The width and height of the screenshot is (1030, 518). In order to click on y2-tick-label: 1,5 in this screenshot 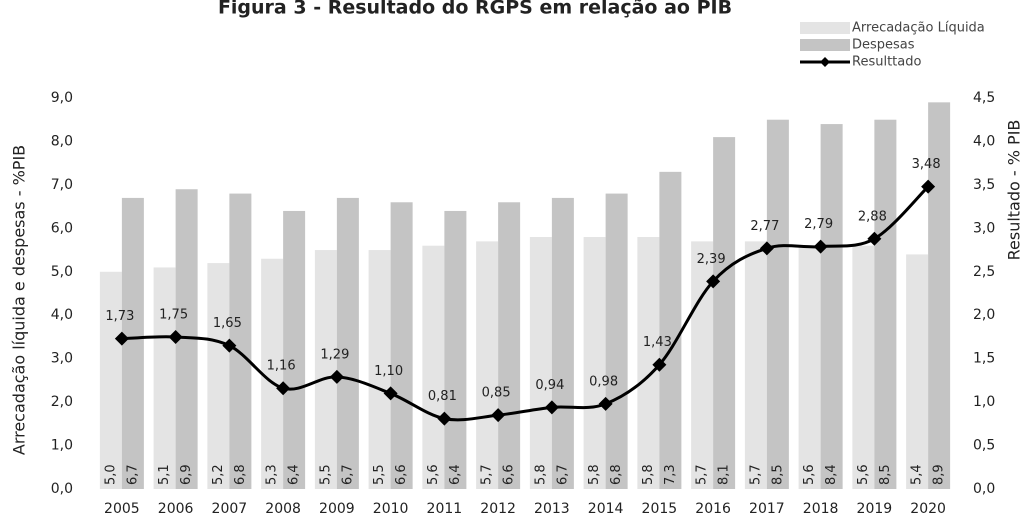, I will do `click(984, 359)`.